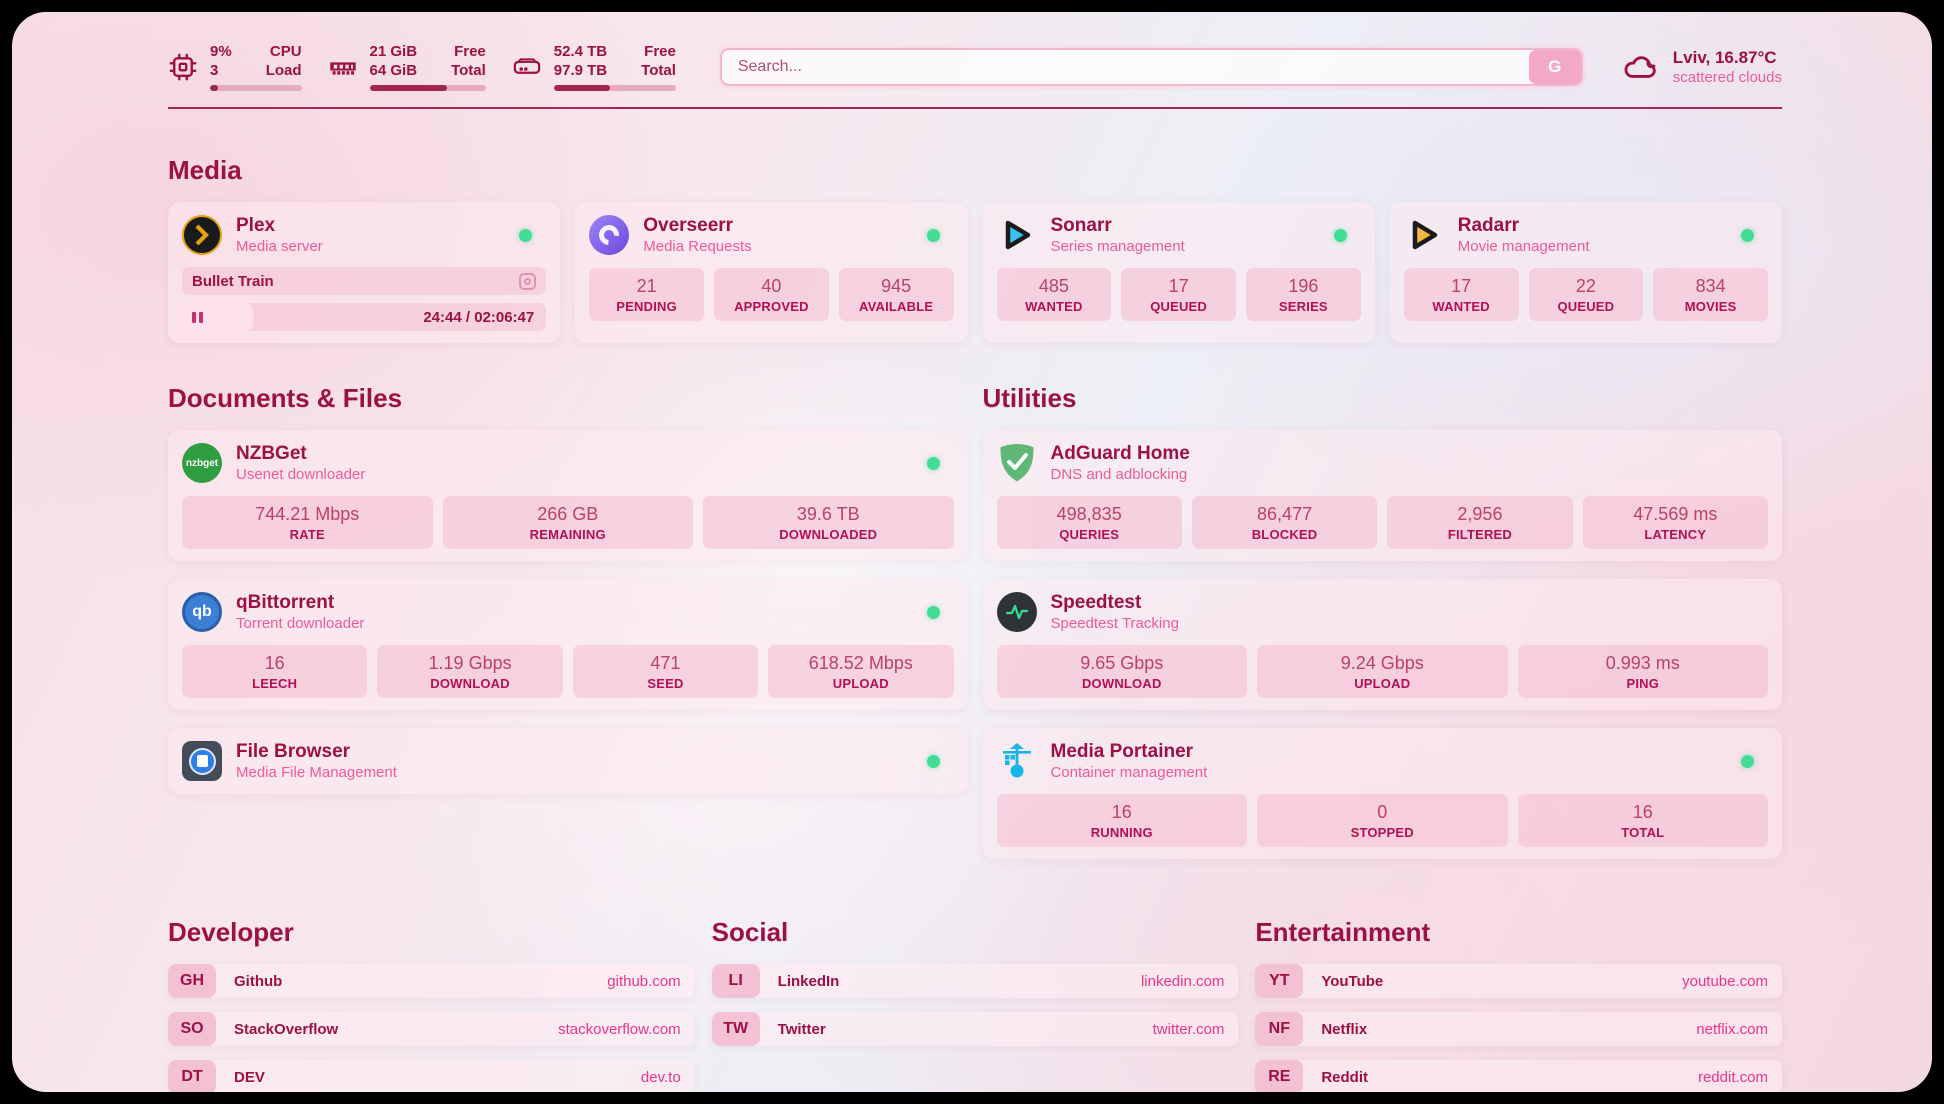 This screenshot has width=1944, height=1104. I want to click on disk-value: 52.4 TB, so click(580, 51).